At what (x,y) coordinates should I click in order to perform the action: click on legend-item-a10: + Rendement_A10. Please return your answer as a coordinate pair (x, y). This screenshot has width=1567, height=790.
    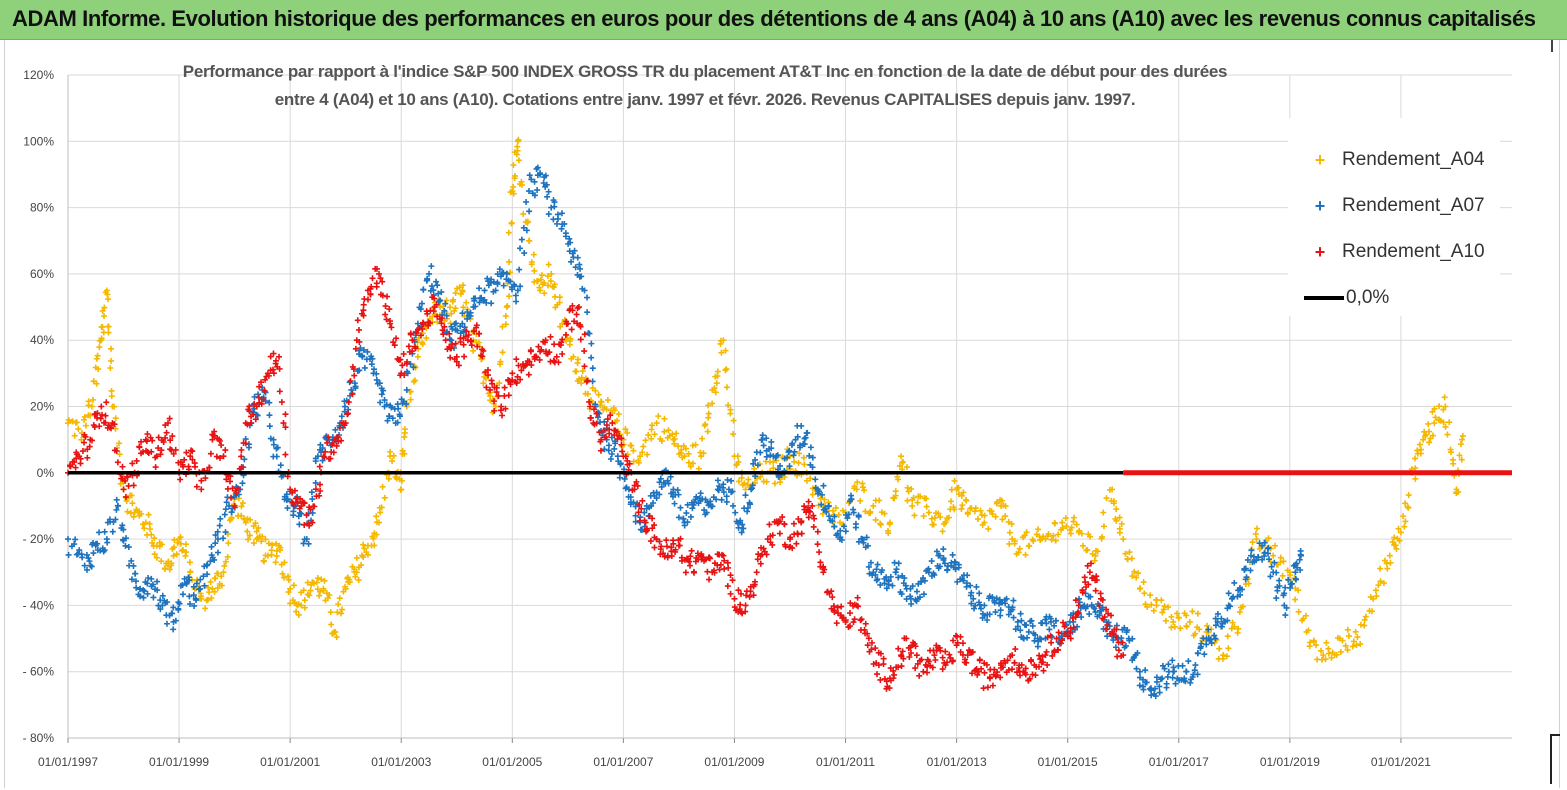
    Looking at the image, I should click on (1394, 252).